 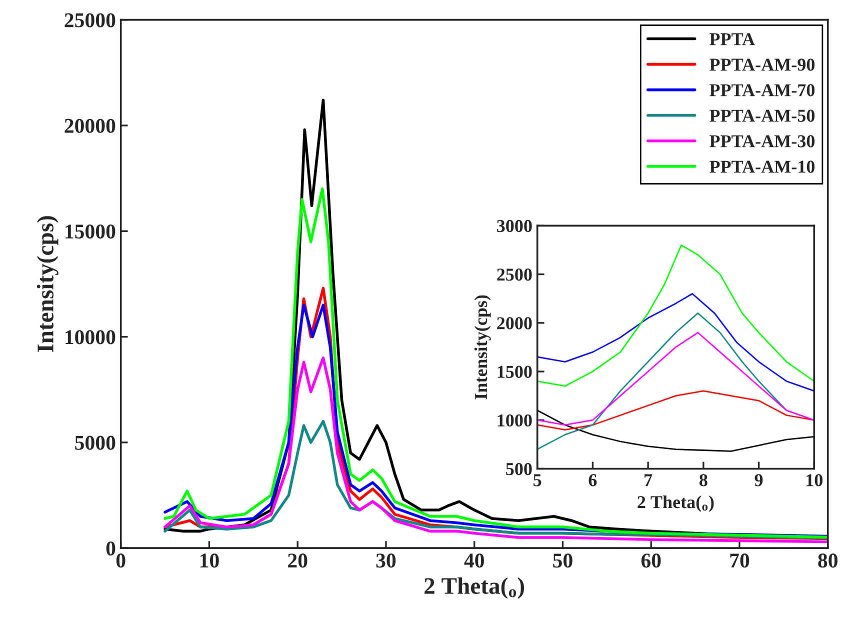 What do you see at coordinates (90, 125) in the screenshot?
I see `y-tick-label: 20000` at bounding box center [90, 125].